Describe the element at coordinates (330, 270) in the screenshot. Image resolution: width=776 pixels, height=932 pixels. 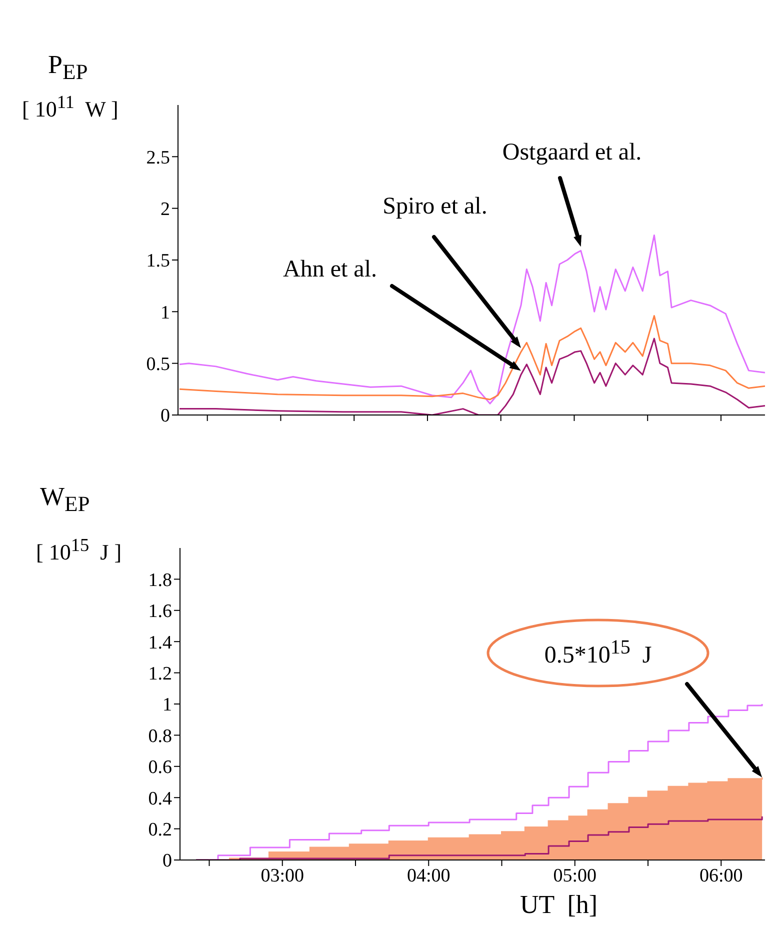
I see `text: Ahn et al.` at that location.